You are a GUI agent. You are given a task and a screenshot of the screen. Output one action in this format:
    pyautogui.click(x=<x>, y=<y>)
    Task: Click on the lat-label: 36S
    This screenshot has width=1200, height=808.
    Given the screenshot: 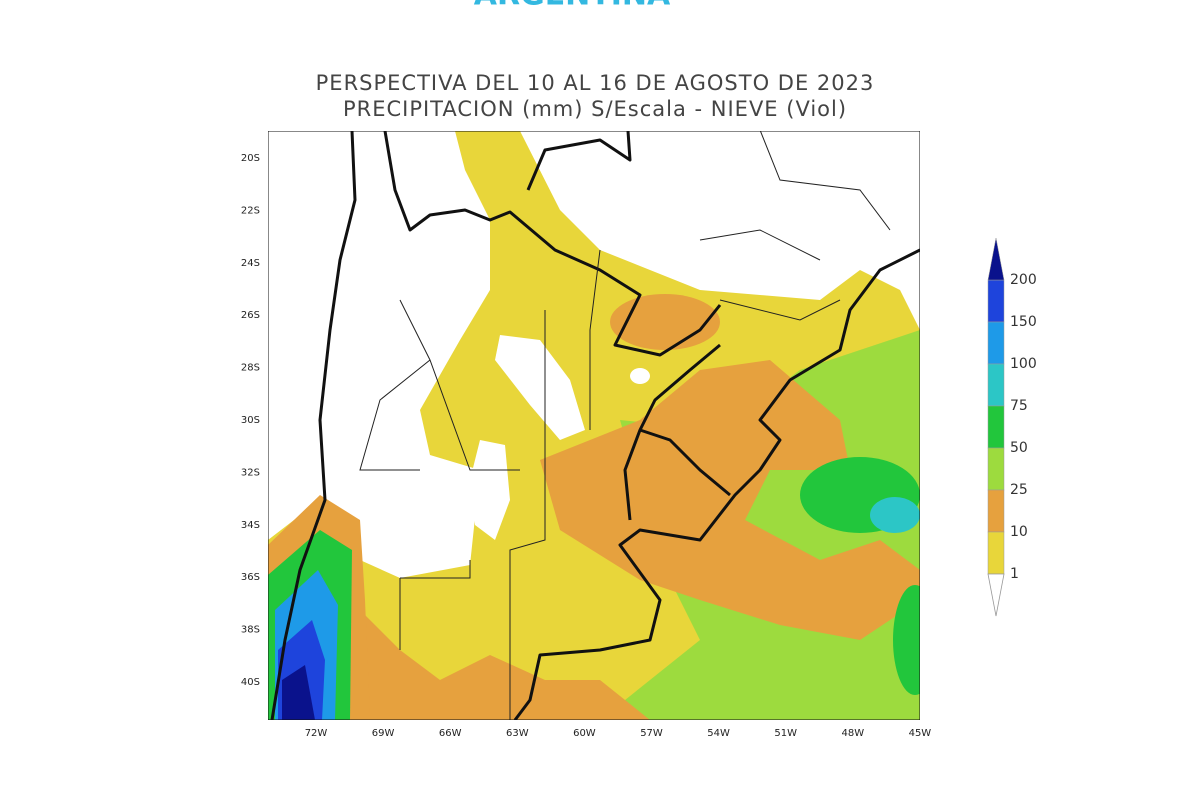 What is the action you would take?
    pyautogui.click(x=250, y=577)
    